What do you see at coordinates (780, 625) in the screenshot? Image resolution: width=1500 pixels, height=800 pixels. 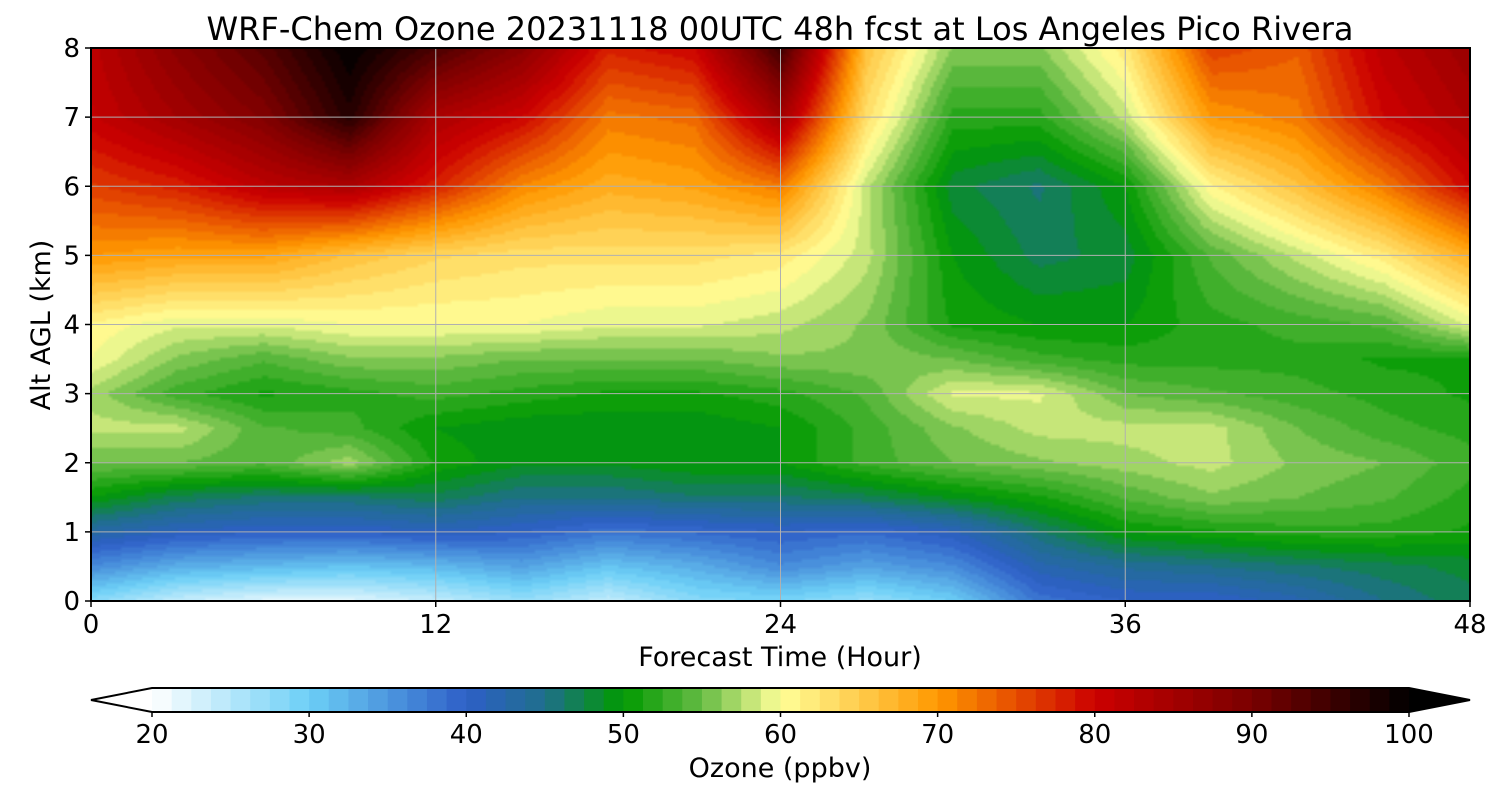 I see `x-tick-label: 24` at bounding box center [780, 625].